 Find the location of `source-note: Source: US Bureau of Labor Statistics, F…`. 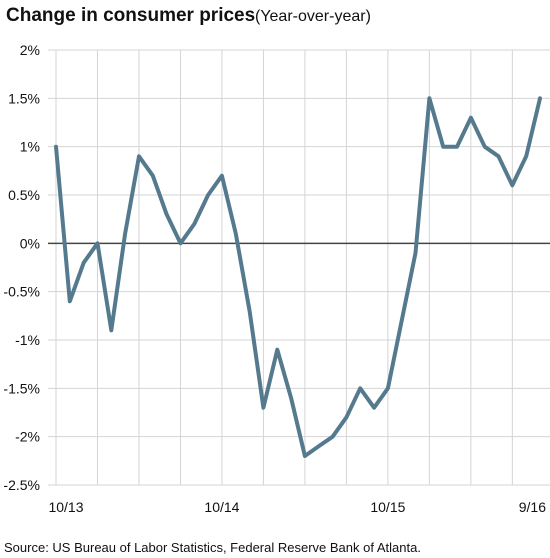

source-note: Source: US Bureau of Labor Statistics, F… is located at coordinates (212, 547).